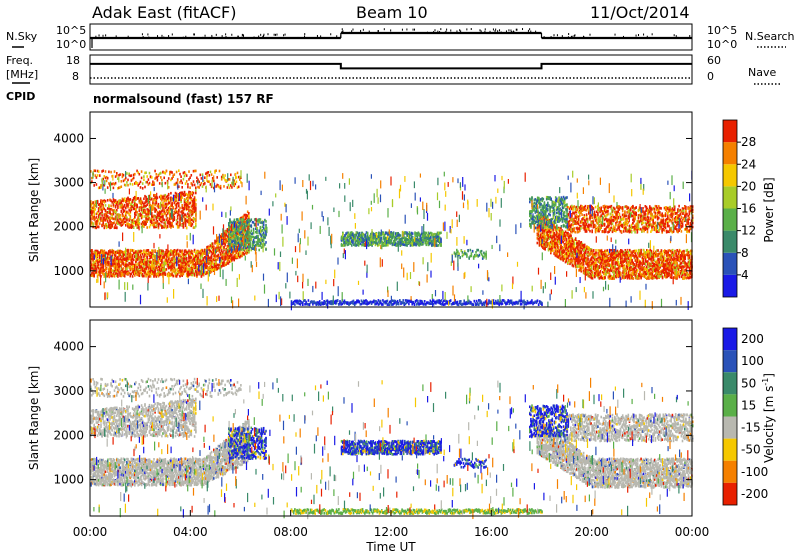  I want to click on nave-tick-top: 60, so click(714, 60).